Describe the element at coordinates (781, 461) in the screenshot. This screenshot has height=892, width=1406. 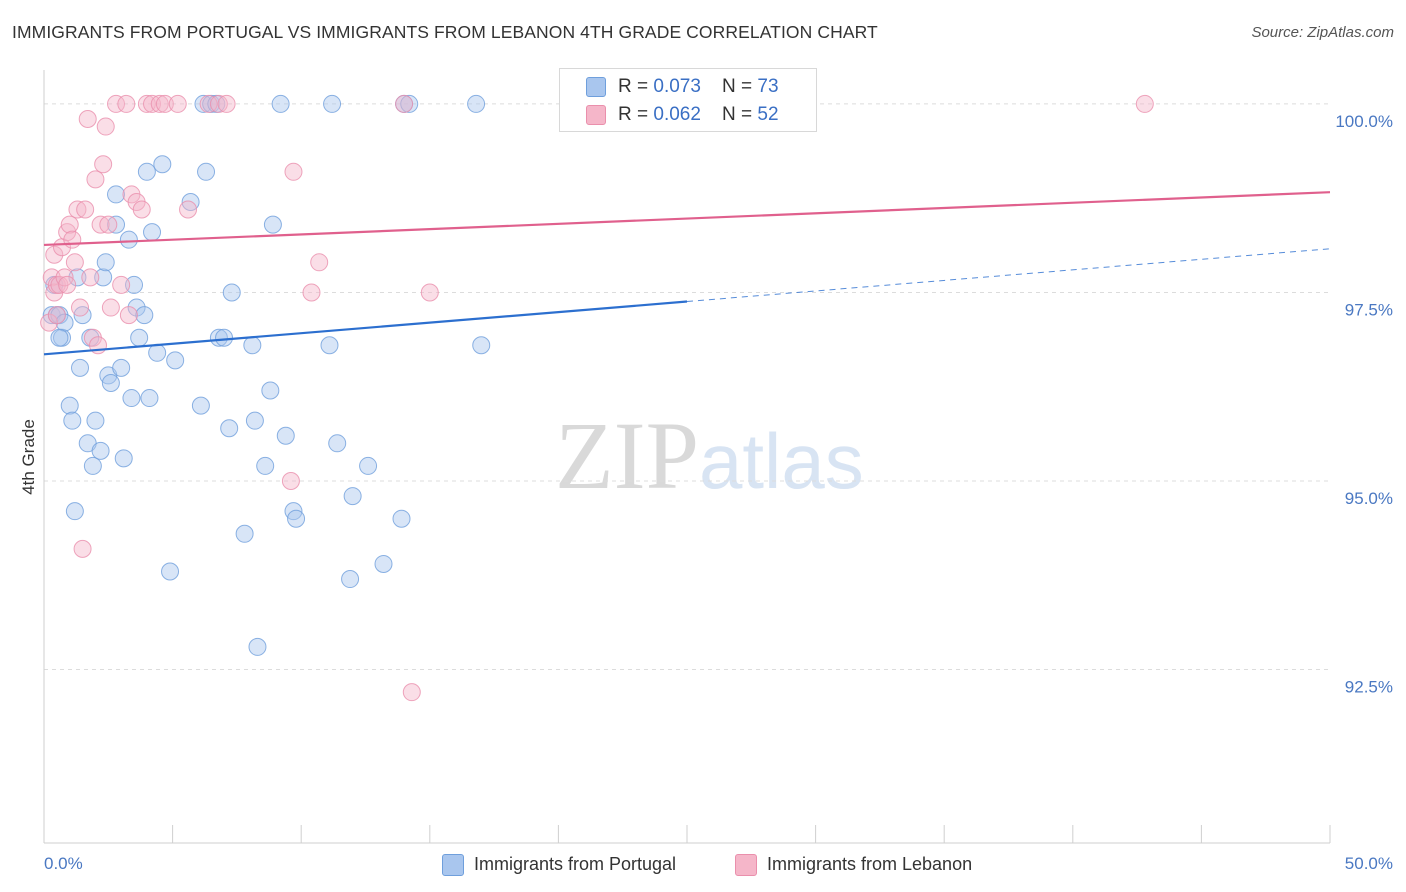
I see `watermark-atlas: atlas` at that location.